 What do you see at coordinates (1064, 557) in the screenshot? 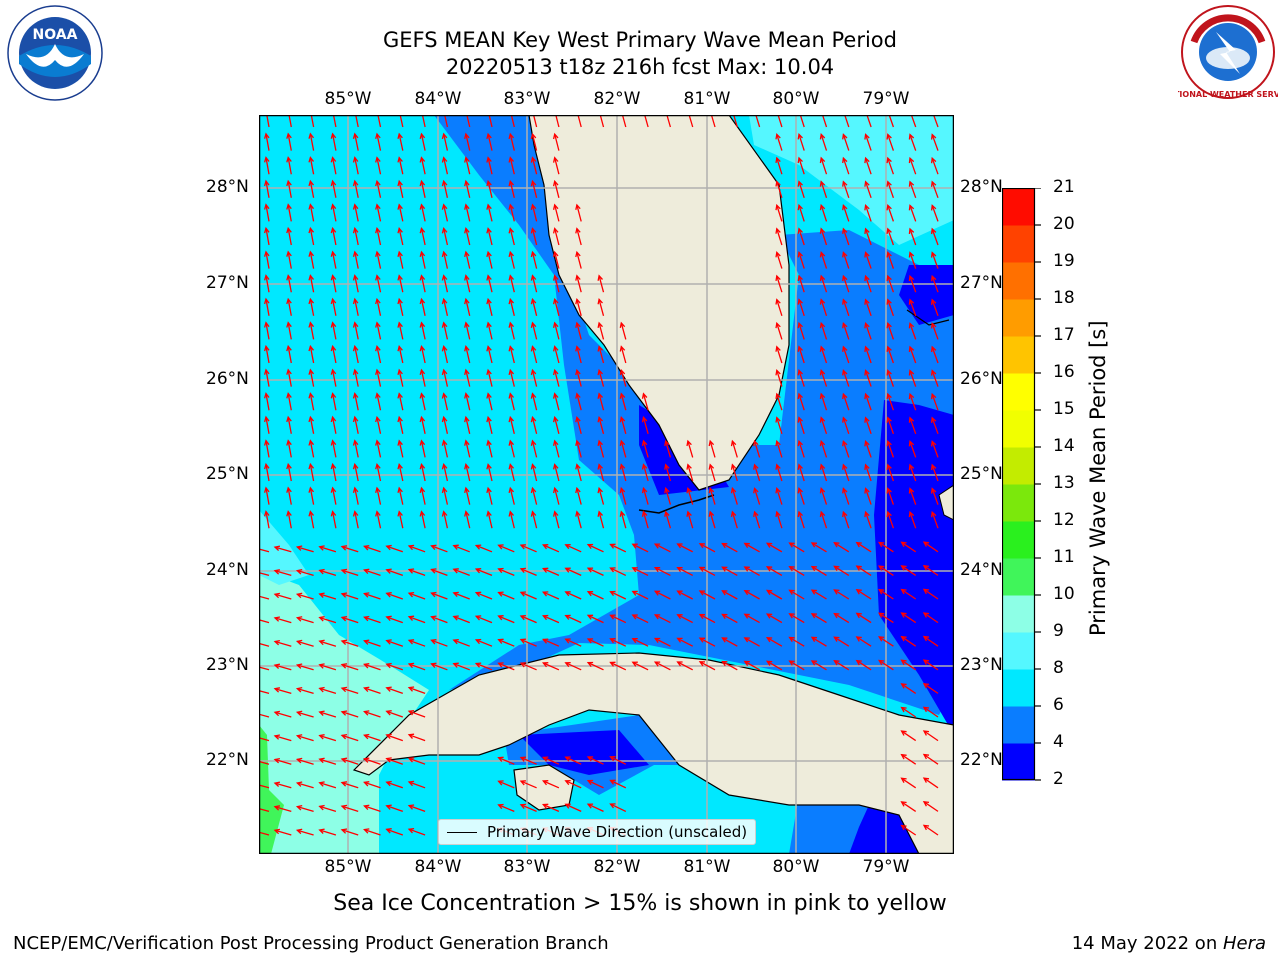
I see `colorbar-tick-label: 11` at bounding box center [1064, 557].